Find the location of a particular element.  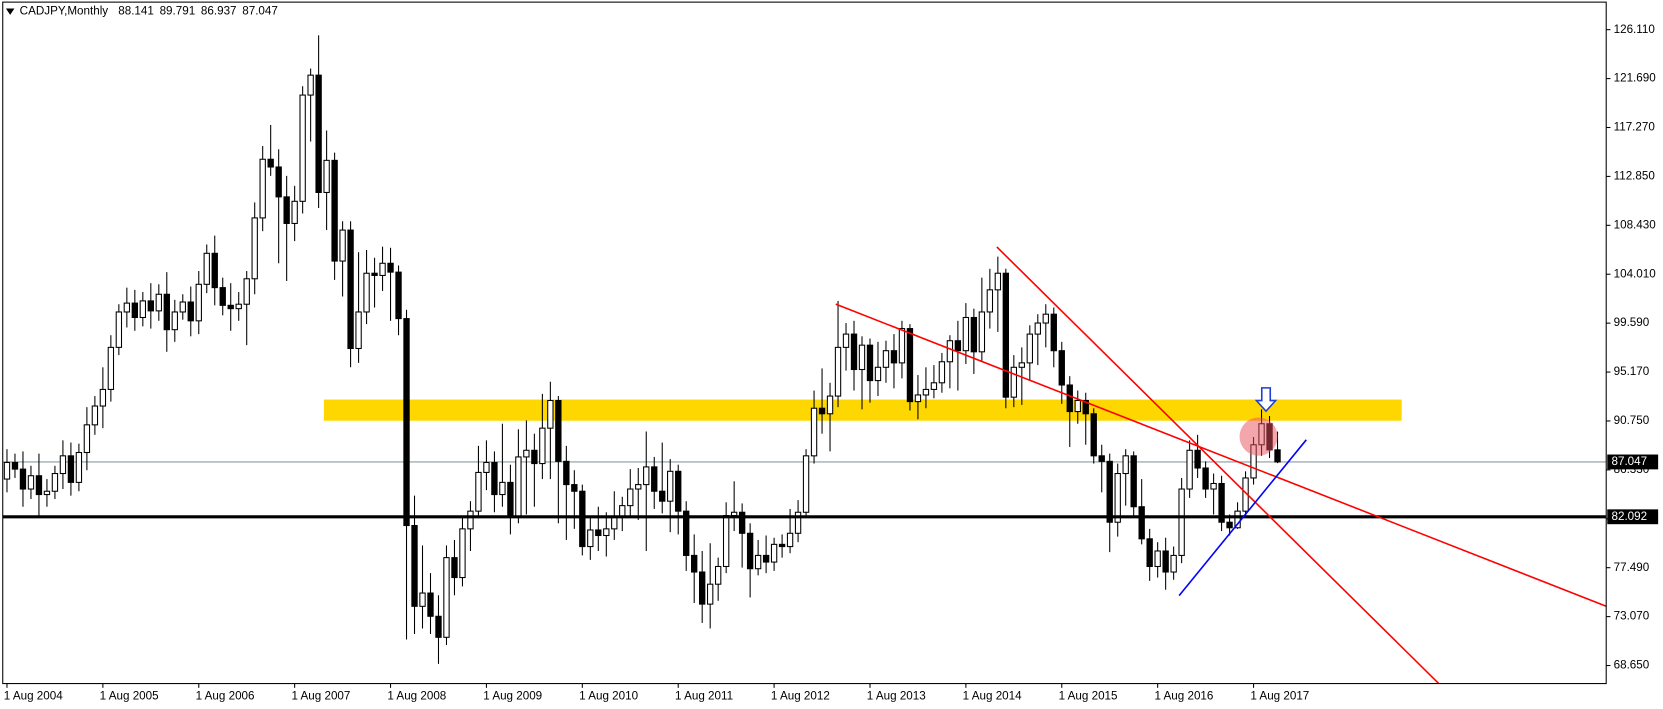

level-label: 82.092 is located at coordinates (1630, 516).